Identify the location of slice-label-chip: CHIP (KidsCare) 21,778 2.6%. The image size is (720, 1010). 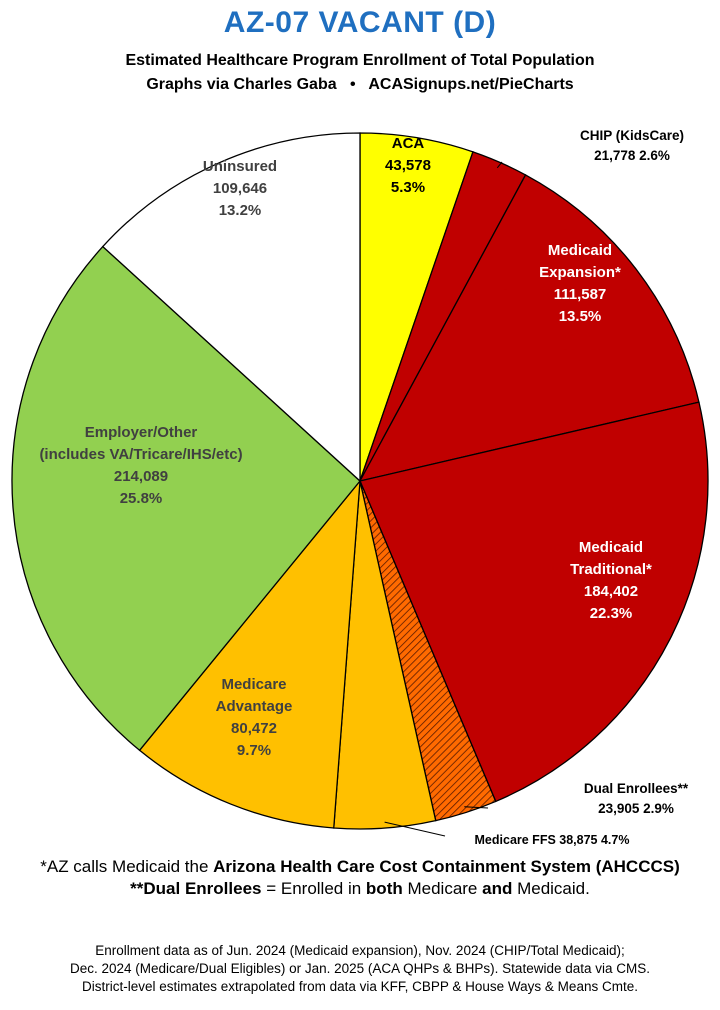
(632, 145).